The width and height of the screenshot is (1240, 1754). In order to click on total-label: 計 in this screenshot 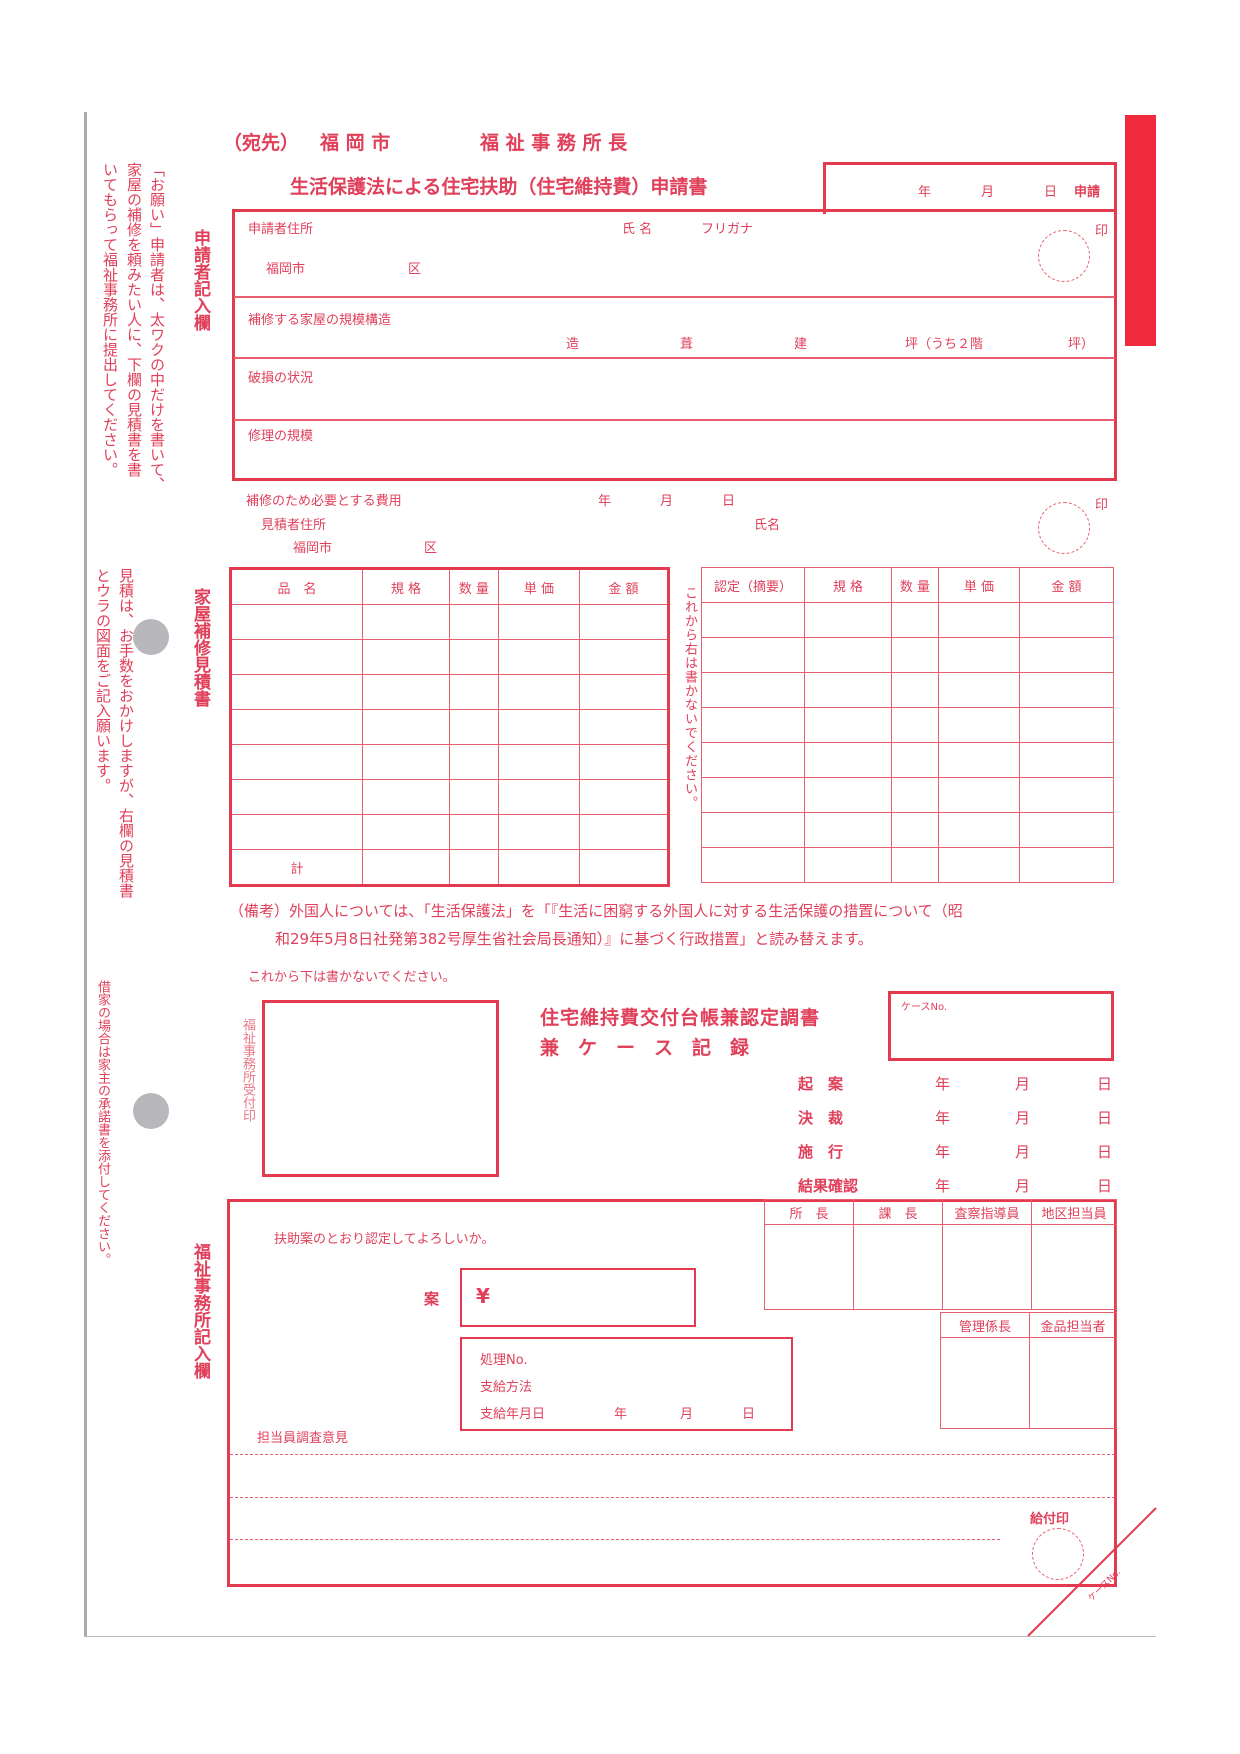, I will do `click(296, 867)`.